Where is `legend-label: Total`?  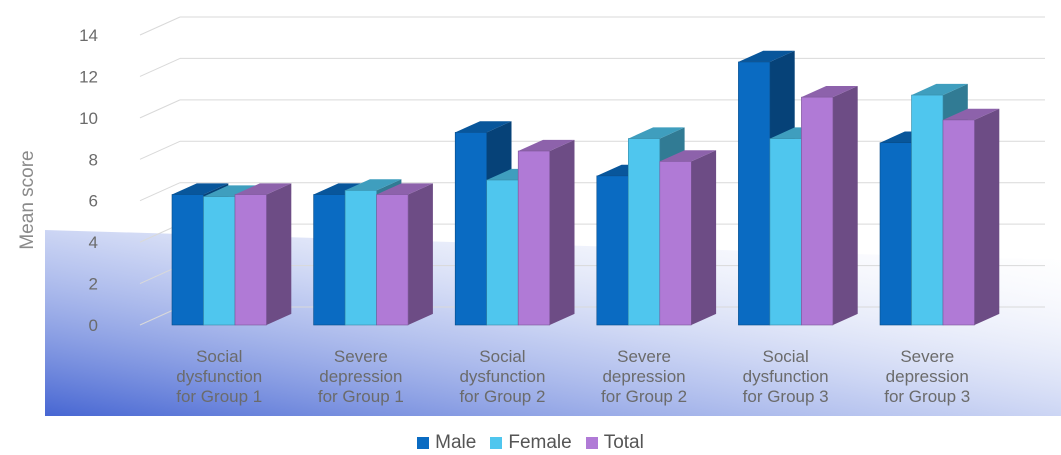 legend-label: Total is located at coordinates (623, 442).